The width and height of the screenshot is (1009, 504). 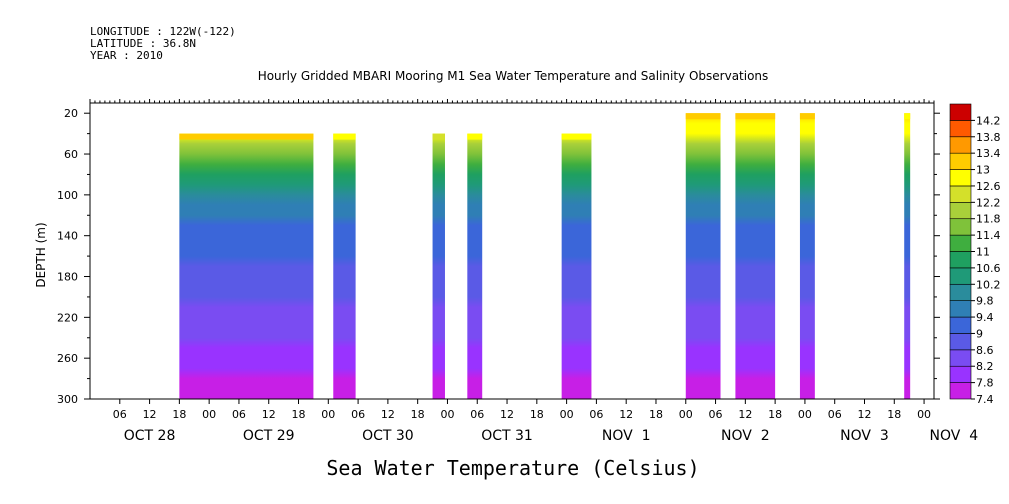 I want to click on y-tick-label: 180, so click(x=67, y=277).